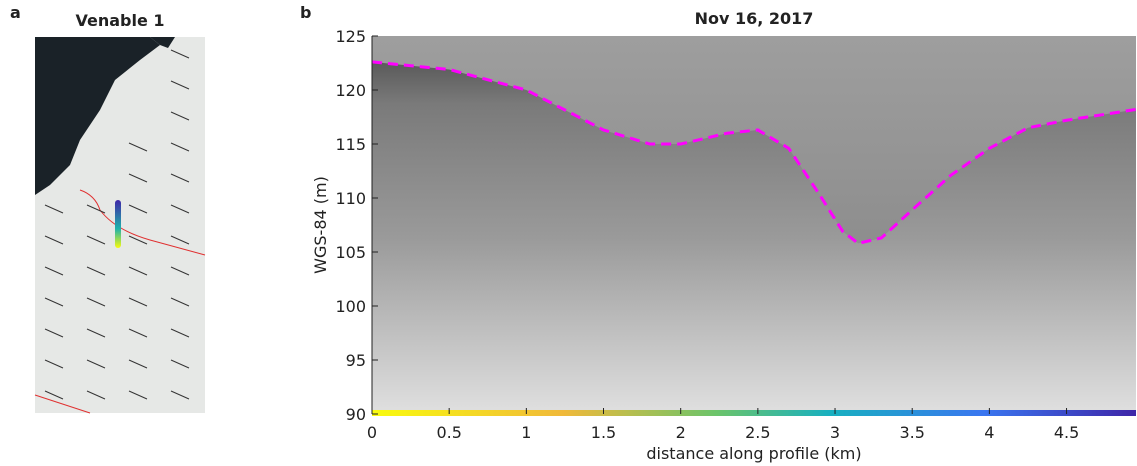 Image resolution: width=1137 pixels, height=466 pixels. Describe the element at coordinates (911, 432) in the screenshot. I see `x-tick-label: 3.5` at that location.